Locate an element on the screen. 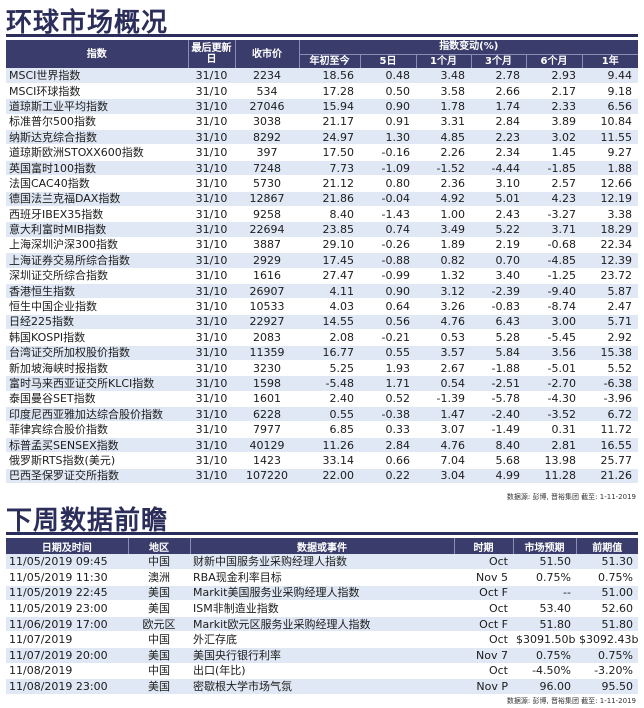 Image resolution: width=644 pixels, height=708 pixels. index-name-cell: 菲律宾综合股价指数 is located at coordinates (97, 429).